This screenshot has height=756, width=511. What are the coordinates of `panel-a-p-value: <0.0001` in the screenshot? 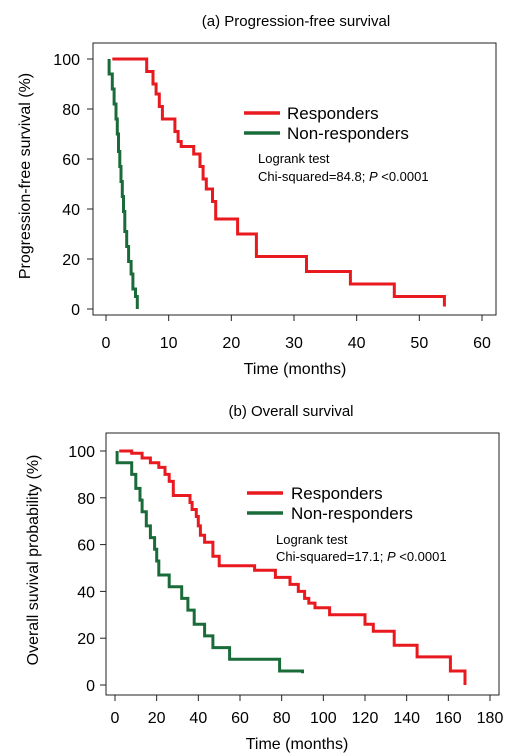 It's located at (403, 176).